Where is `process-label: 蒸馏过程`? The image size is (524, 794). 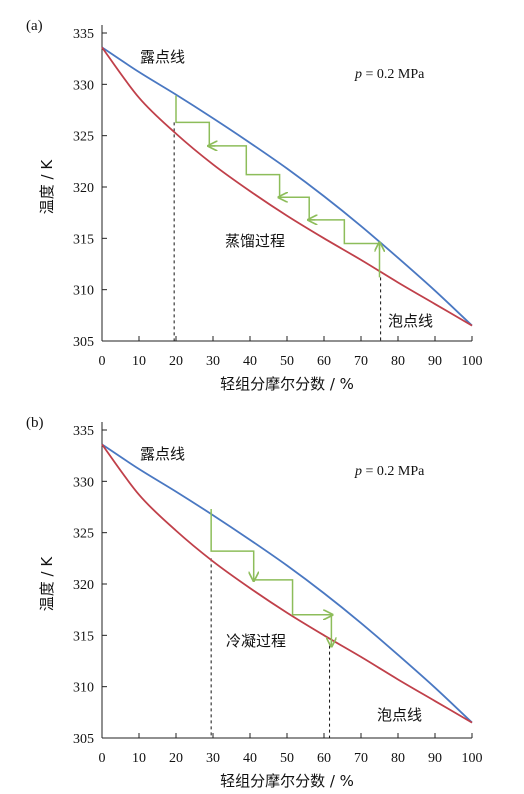
process-label: 蒸馏过程 is located at coordinates (255, 241).